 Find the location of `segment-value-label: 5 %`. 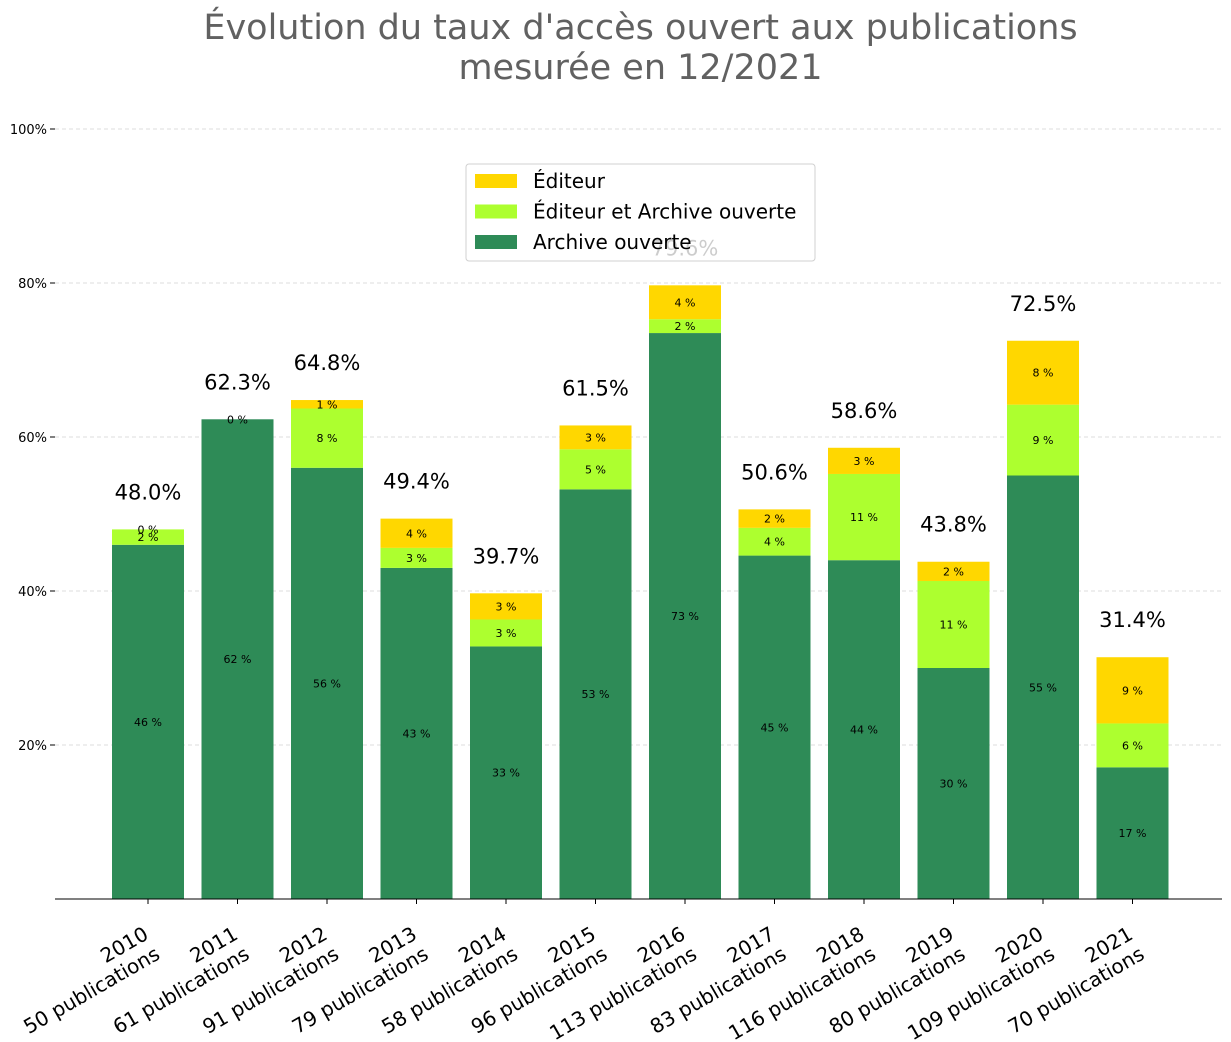

segment-value-label: 5 % is located at coordinates (595, 469).